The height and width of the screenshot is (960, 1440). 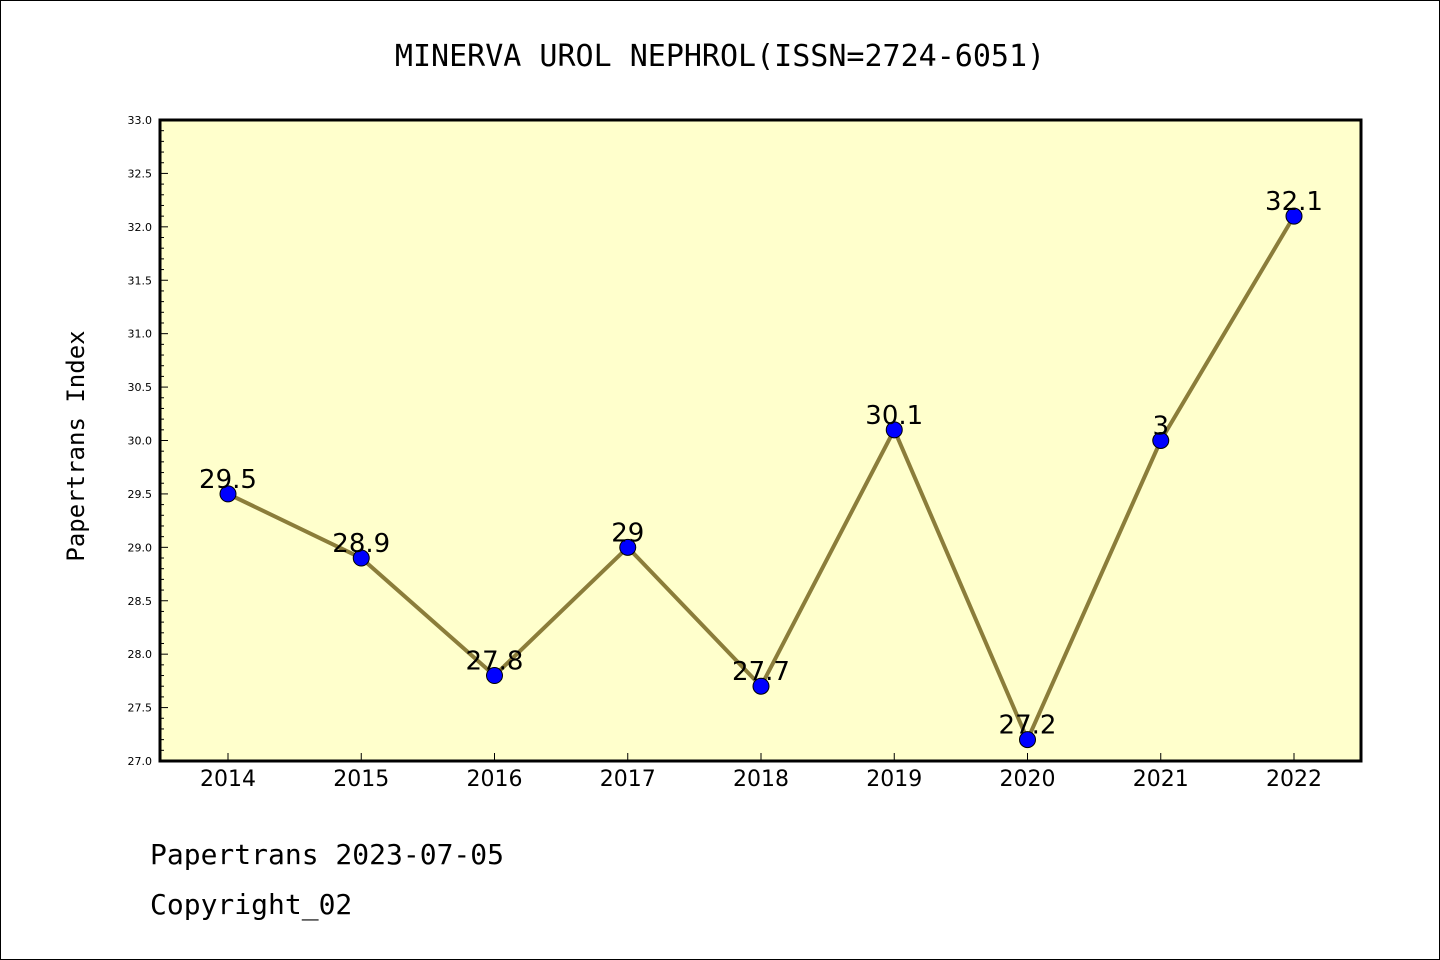 What do you see at coordinates (1028, 779) in the screenshot?
I see `x-tick-label: 2020` at bounding box center [1028, 779].